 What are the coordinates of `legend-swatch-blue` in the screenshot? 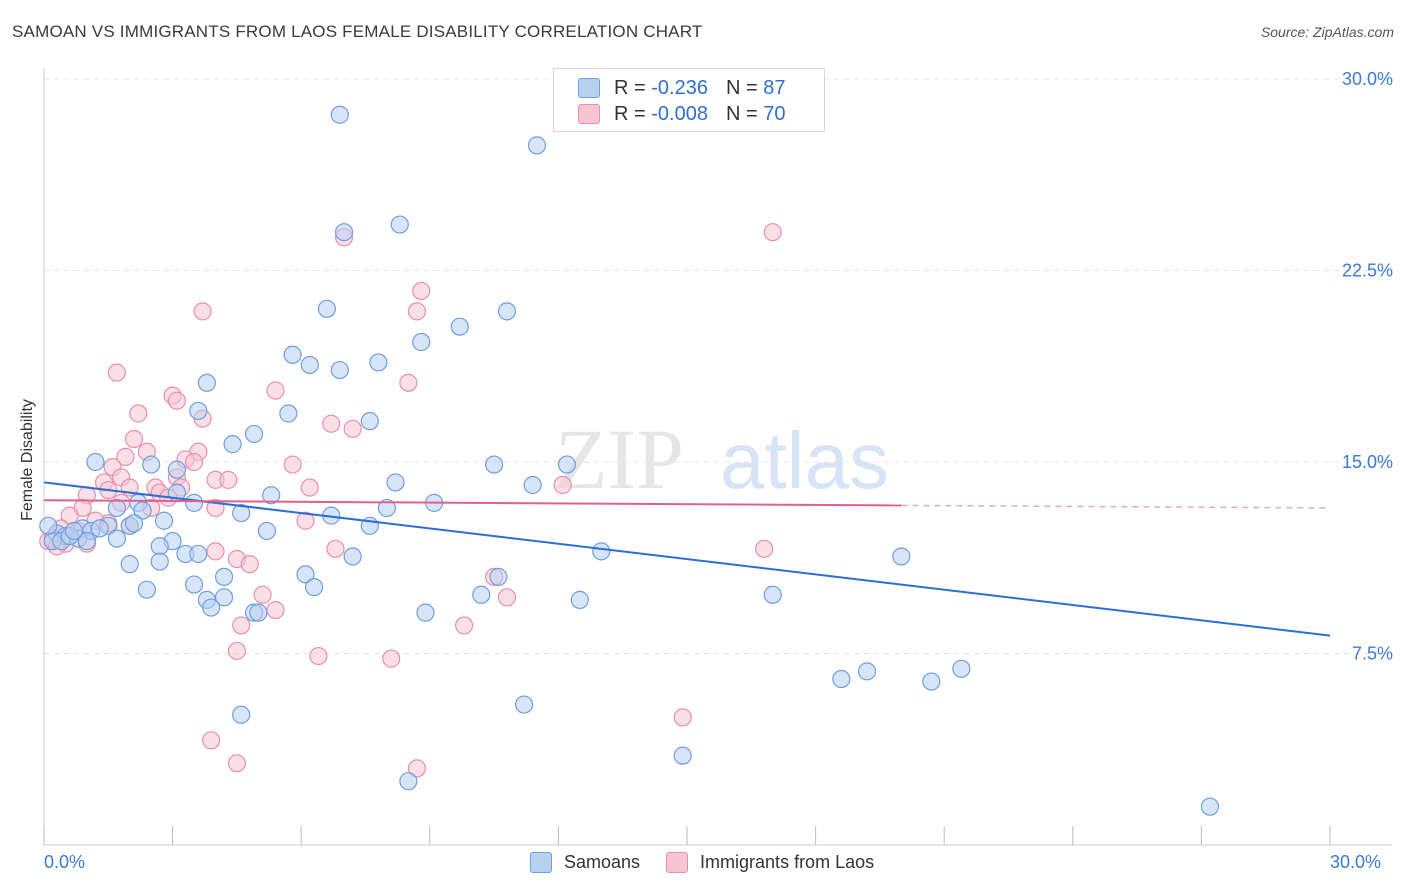 It's located at (589, 88).